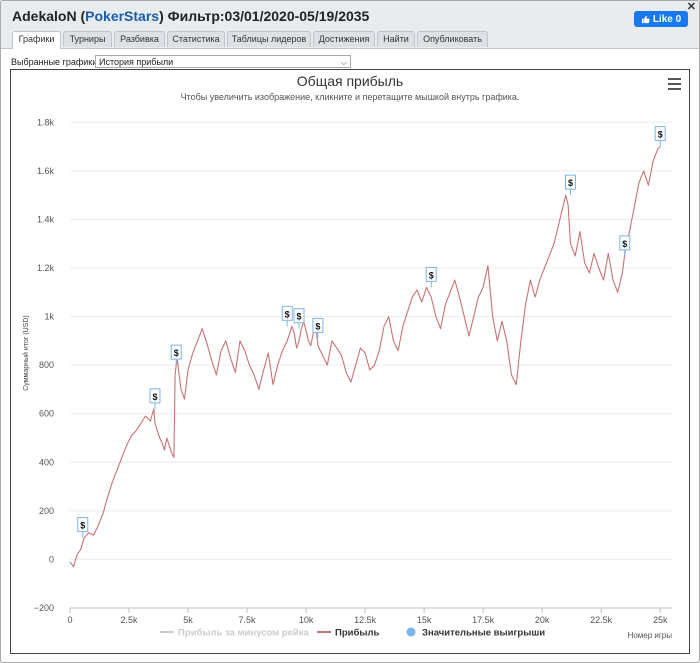  Describe the element at coordinates (483, 620) in the screenshot. I see `x-tick-label: 17.5k` at that location.